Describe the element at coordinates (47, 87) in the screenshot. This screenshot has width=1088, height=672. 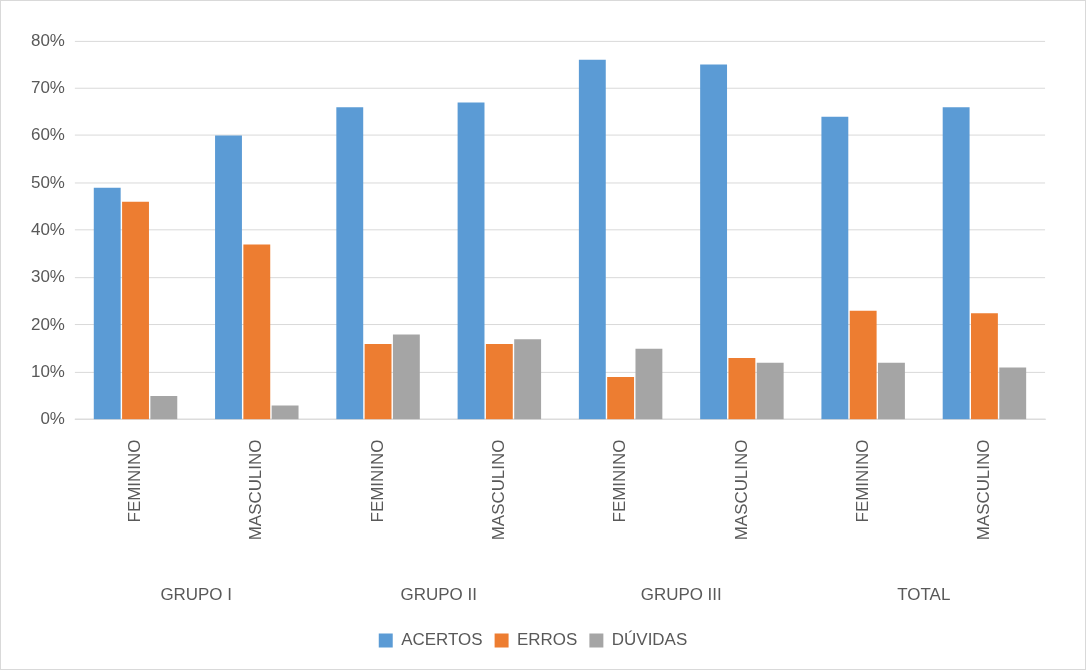
I see `y-tick-label: 70%` at that location.